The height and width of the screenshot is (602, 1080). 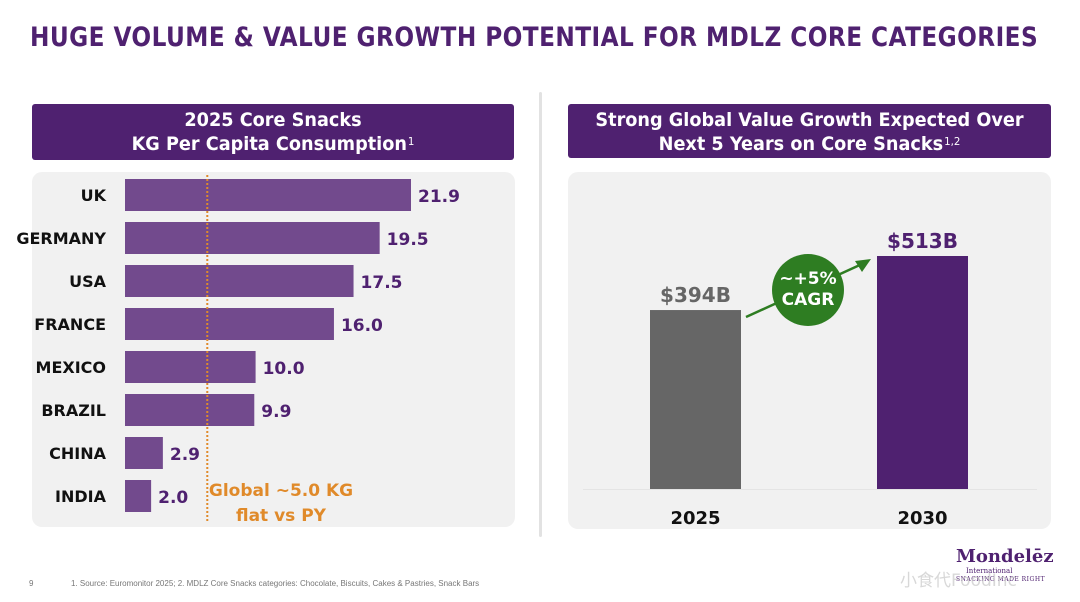 I want to click on logo-tagline: SNACKING MADE RIGHT, so click(x=1001, y=579).